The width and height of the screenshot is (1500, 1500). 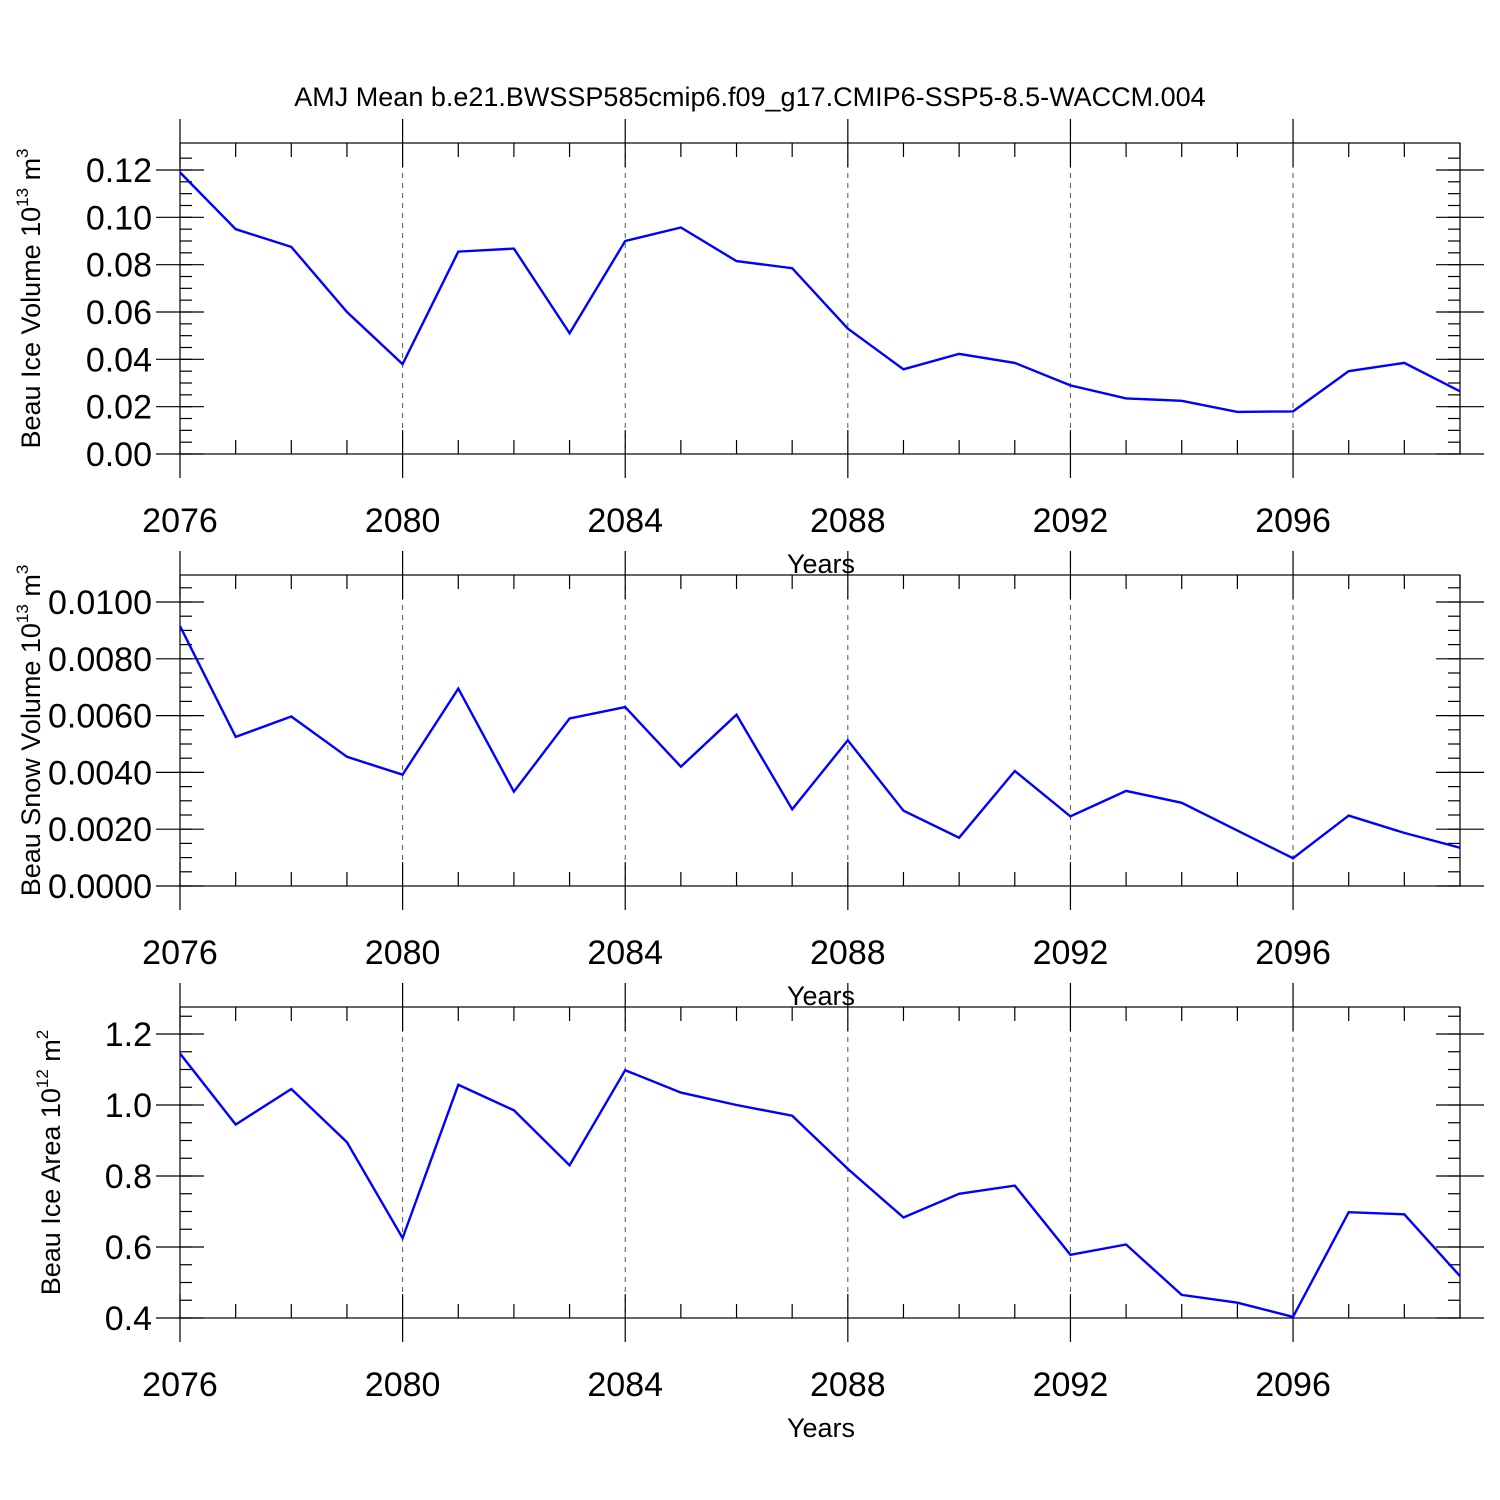 I want to click on y-tick-label: 0.0020, so click(x=100, y=830).